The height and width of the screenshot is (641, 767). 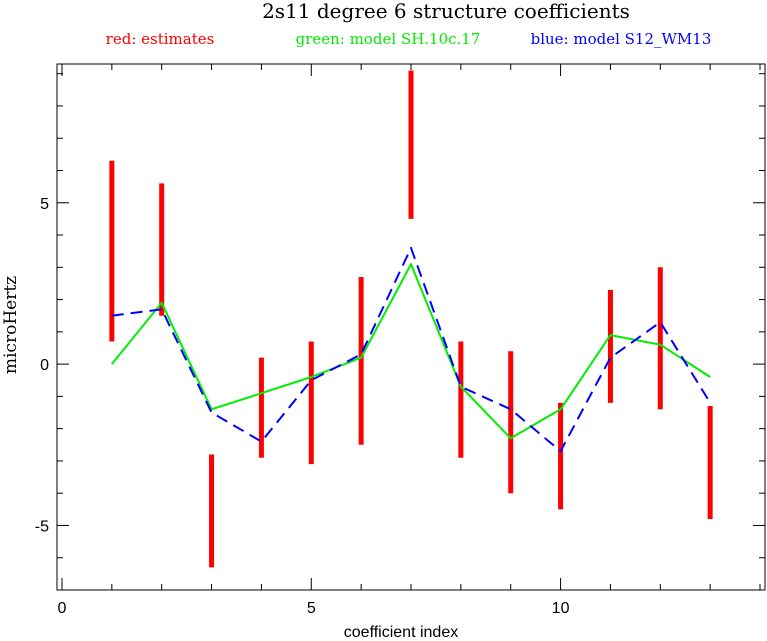 I want to click on y-tick-label: 5, so click(x=44, y=204).